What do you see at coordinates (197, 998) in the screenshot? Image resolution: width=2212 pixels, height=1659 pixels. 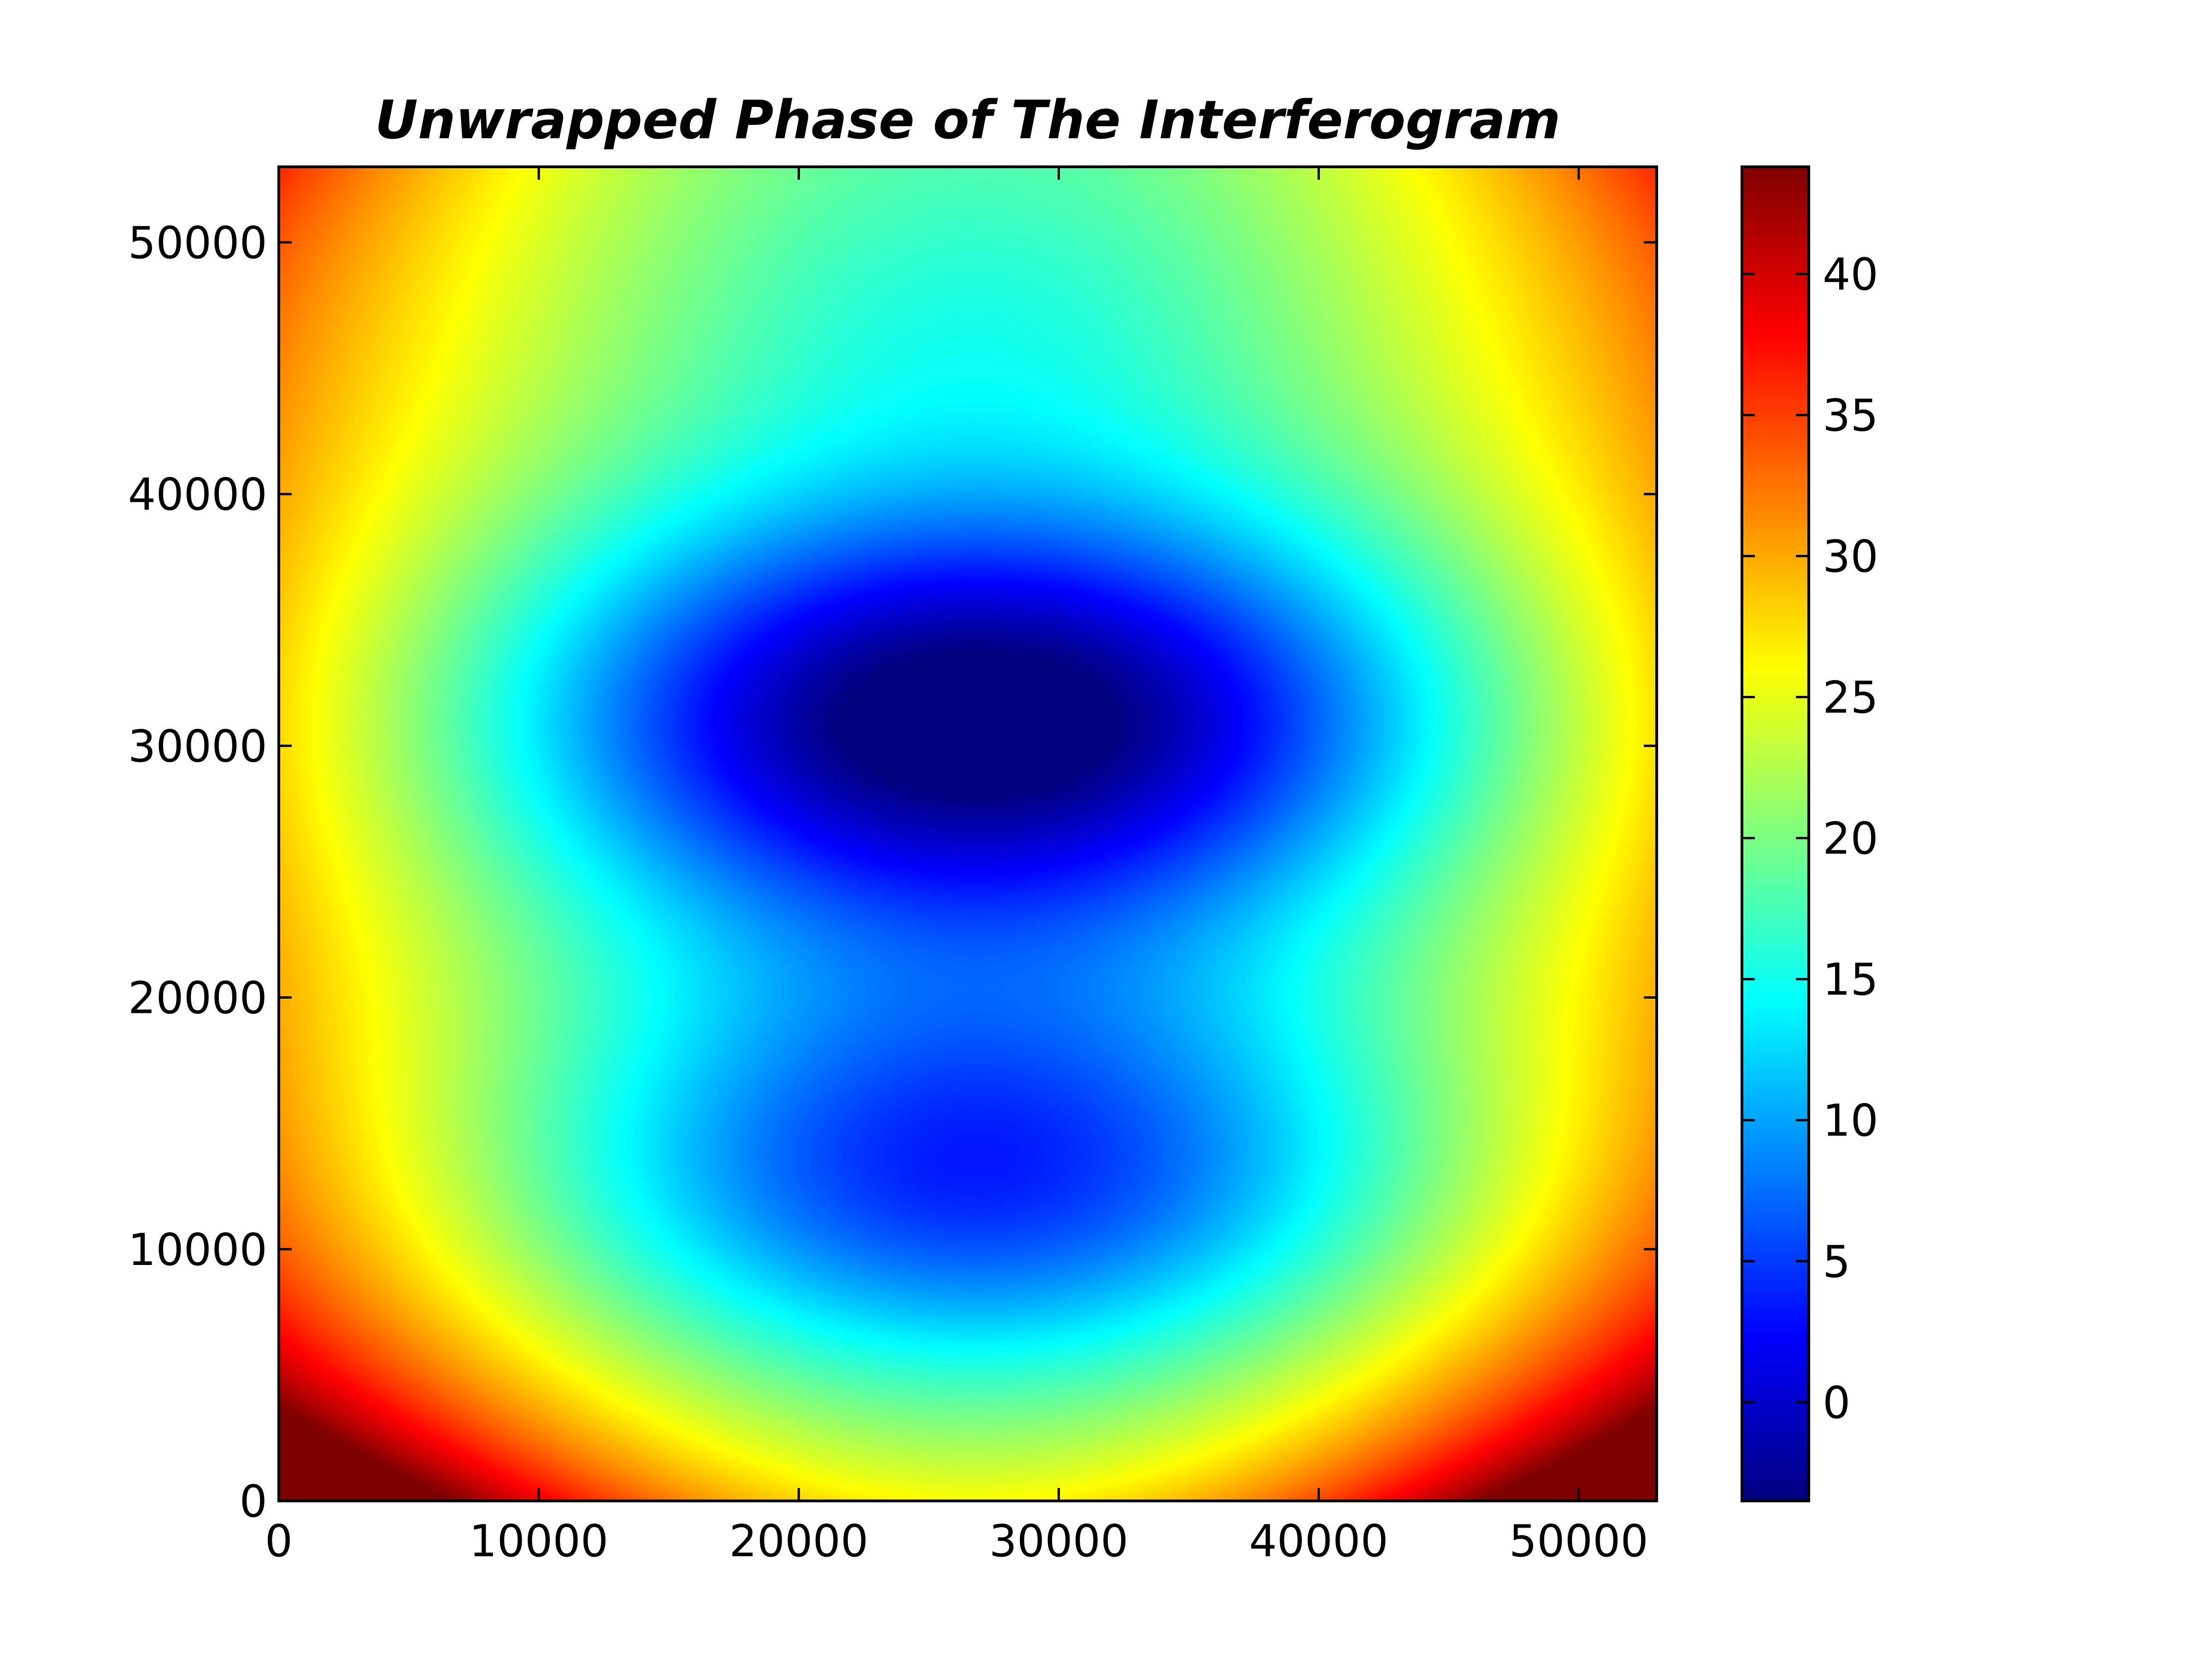 I see `y-tick-label: 20000` at bounding box center [197, 998].